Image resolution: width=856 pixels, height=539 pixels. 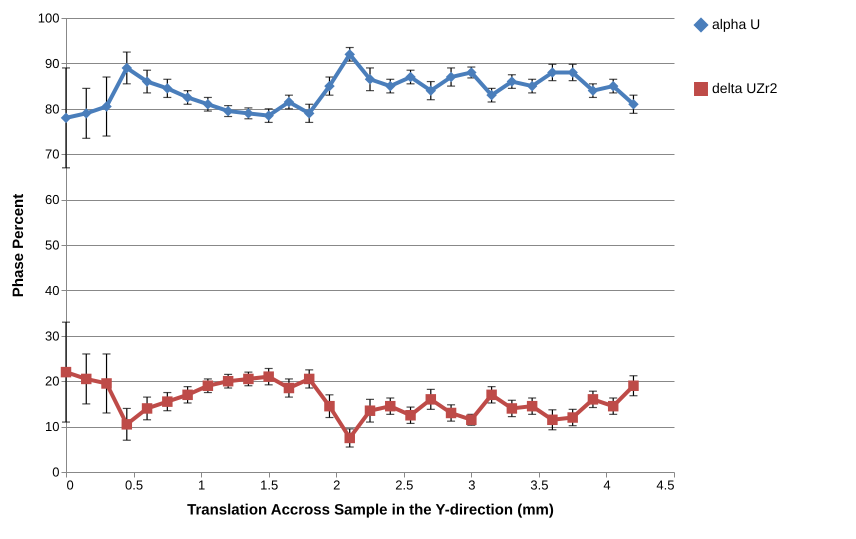 What do you see at coordinates (607, 485) in the screenshot?
I see `x-tick-label: 4` at bounding box center [607, 485].